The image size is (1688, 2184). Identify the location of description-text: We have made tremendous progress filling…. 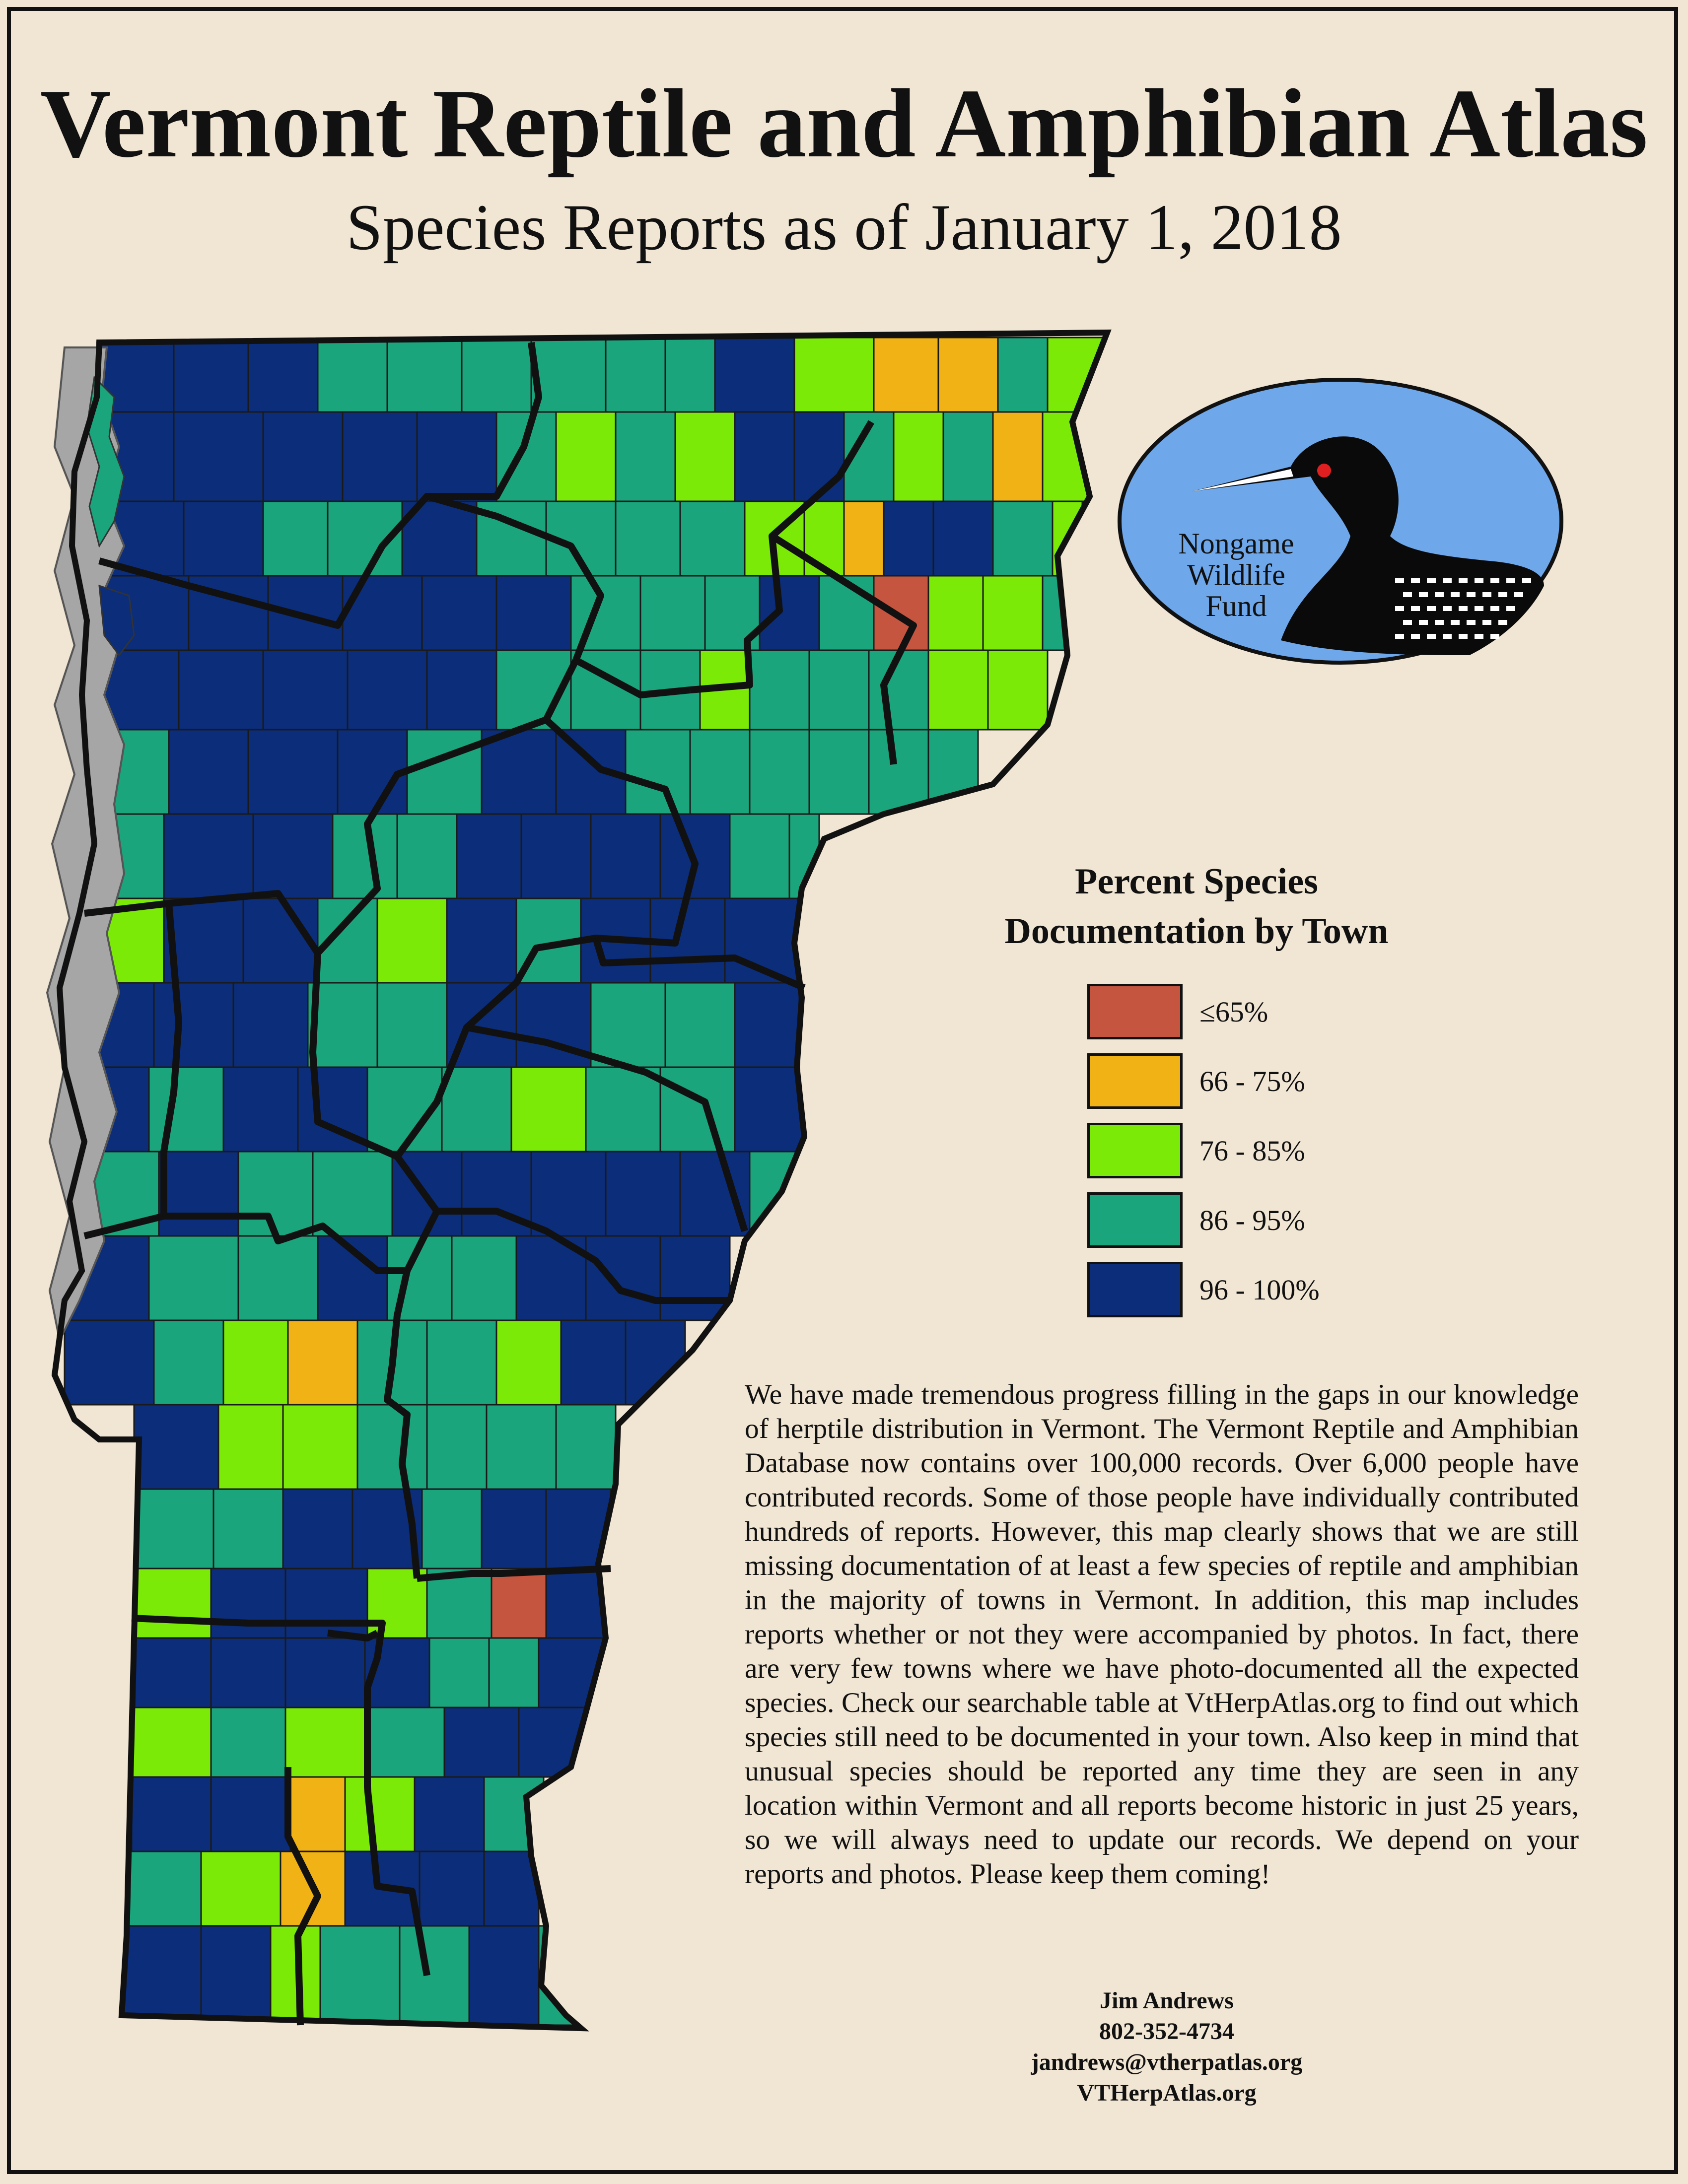
(1162, 1634).